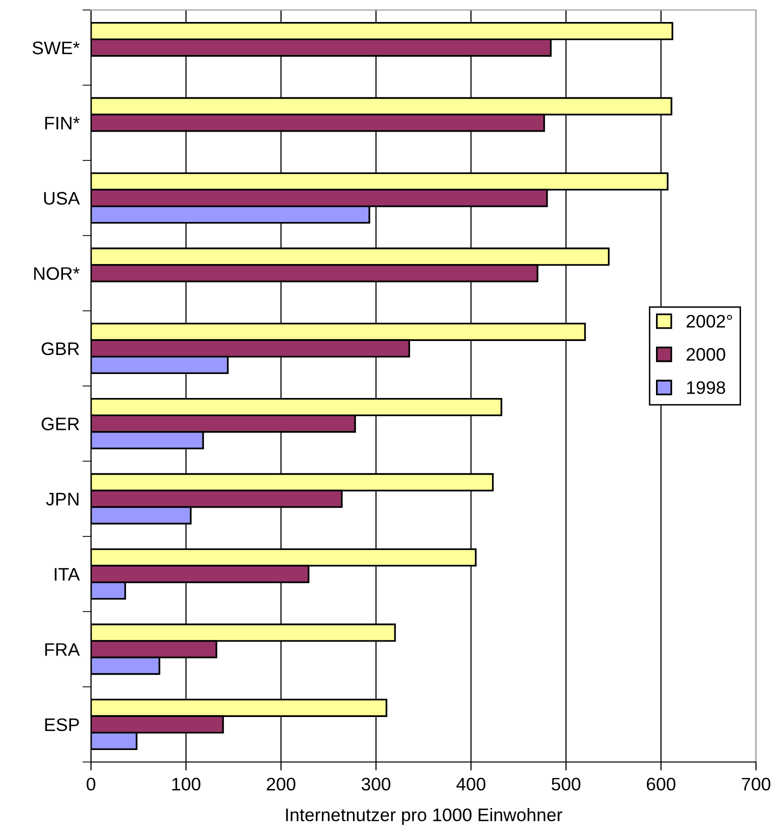 This screenshot has width=779, height=832. Describe the element at coordinates (62, 725) in the screenshot. I see `y-tick-label: ESP` at that location.